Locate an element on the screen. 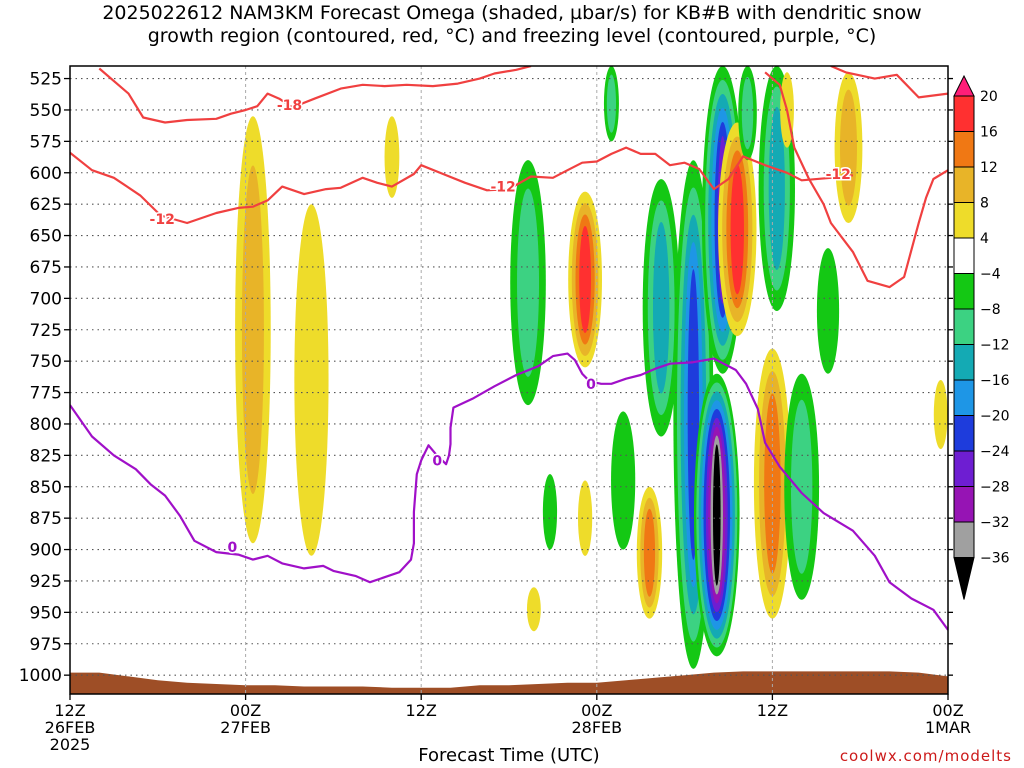  y-tick-label: 875 is located at coordinates (46, 519).